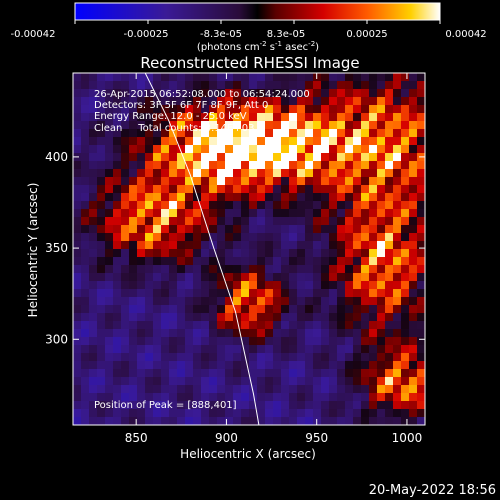  What do you see at coordinates (33, 34) in the screenshot?
I see `colorbar-tick-label: -0.00042` at bounding box center [33, 34].